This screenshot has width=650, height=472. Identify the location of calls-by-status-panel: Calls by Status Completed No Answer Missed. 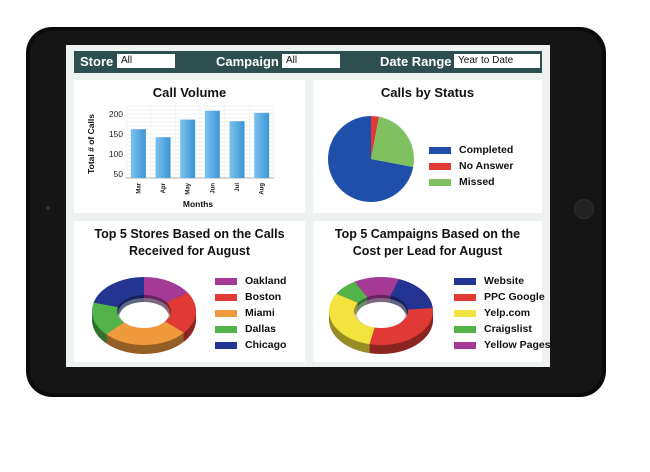
(427, 146).